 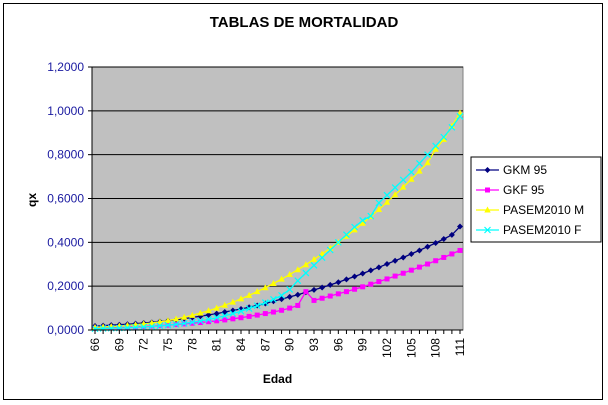 I want to click on legend-item: PASEM2010 F, so click(x=528, y=230).